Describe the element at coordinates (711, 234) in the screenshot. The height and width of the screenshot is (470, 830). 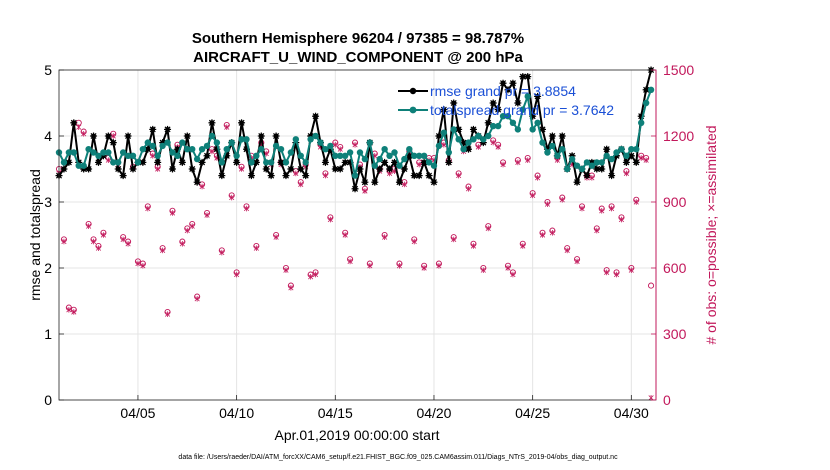
I see `y-right-axis-label: # of obs: o=possible; ×=assimilated` at that location.